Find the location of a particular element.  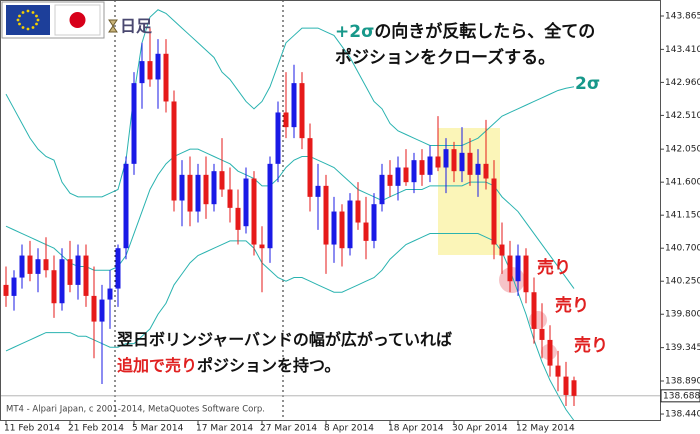

price-axis-bg is located at coordinates (680, 217).